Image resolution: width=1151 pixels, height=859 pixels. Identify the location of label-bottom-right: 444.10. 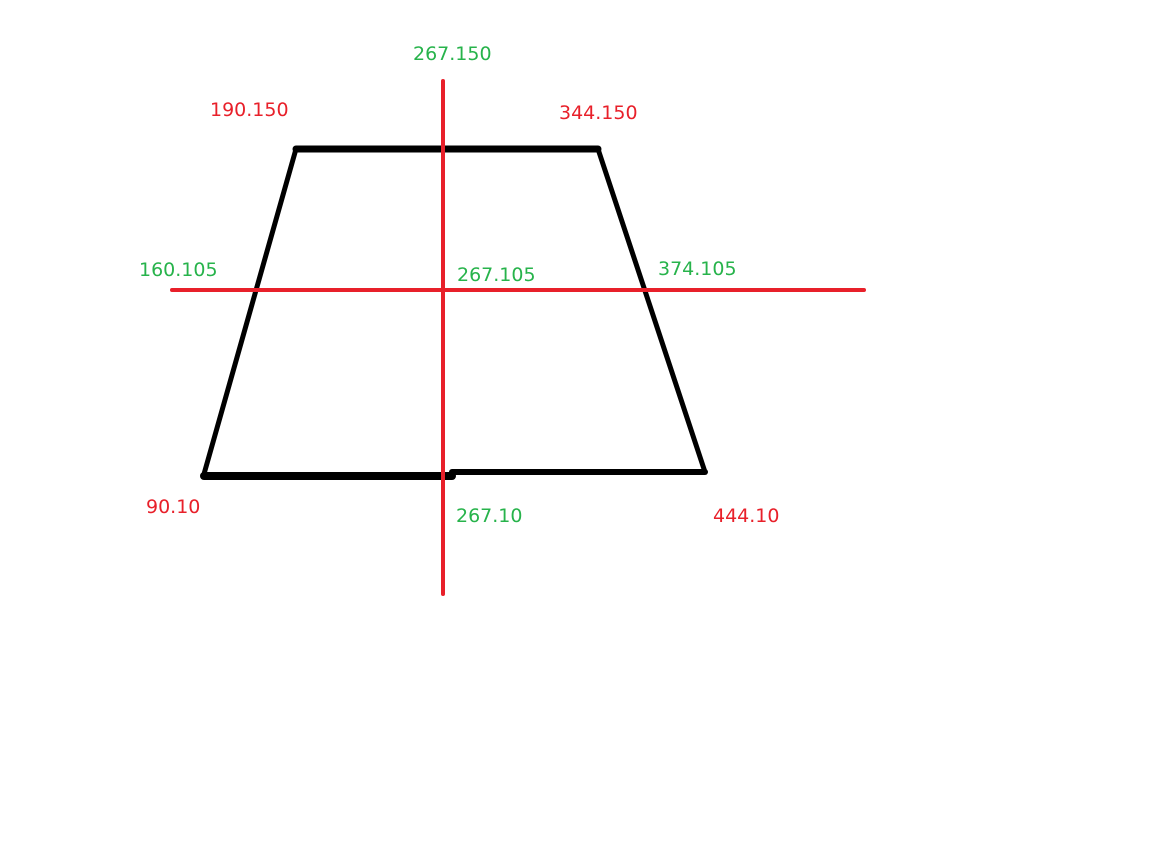
(746, 516).